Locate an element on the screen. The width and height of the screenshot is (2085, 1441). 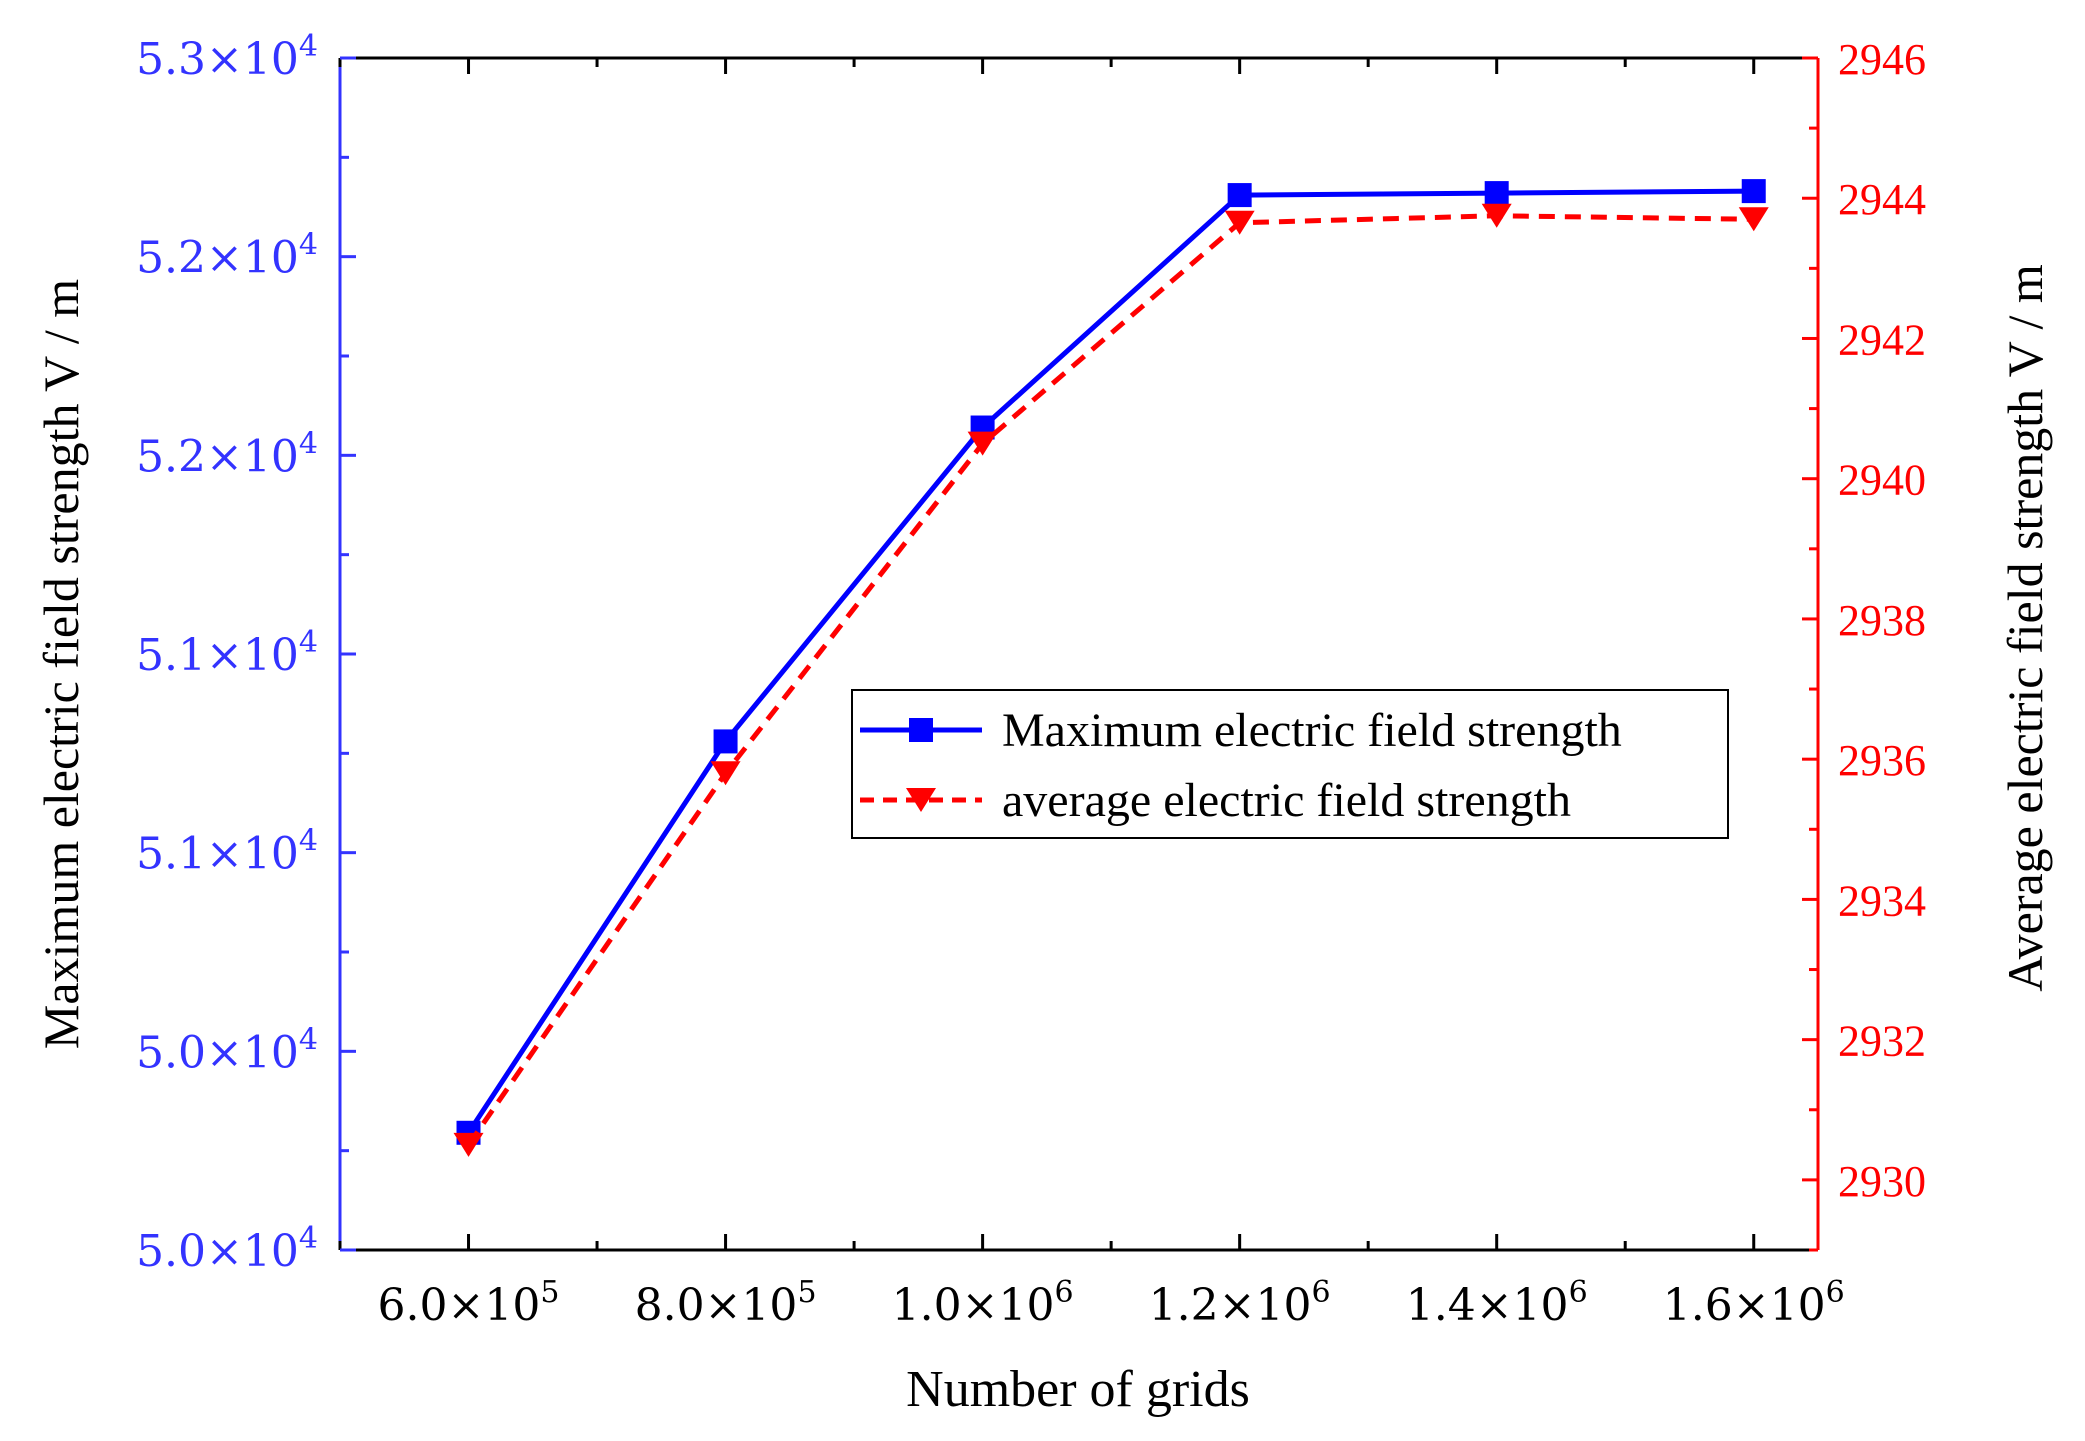
legend-label-2: average electric field strength is located at coordinates (1286, 800).